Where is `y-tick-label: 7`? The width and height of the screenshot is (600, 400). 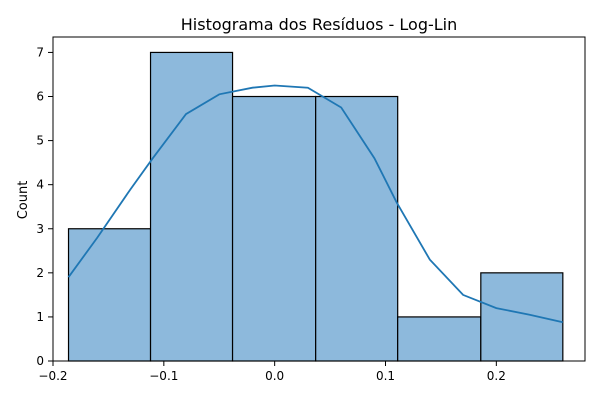 y-tick-label: 7 is located at coordinates (40, 52).